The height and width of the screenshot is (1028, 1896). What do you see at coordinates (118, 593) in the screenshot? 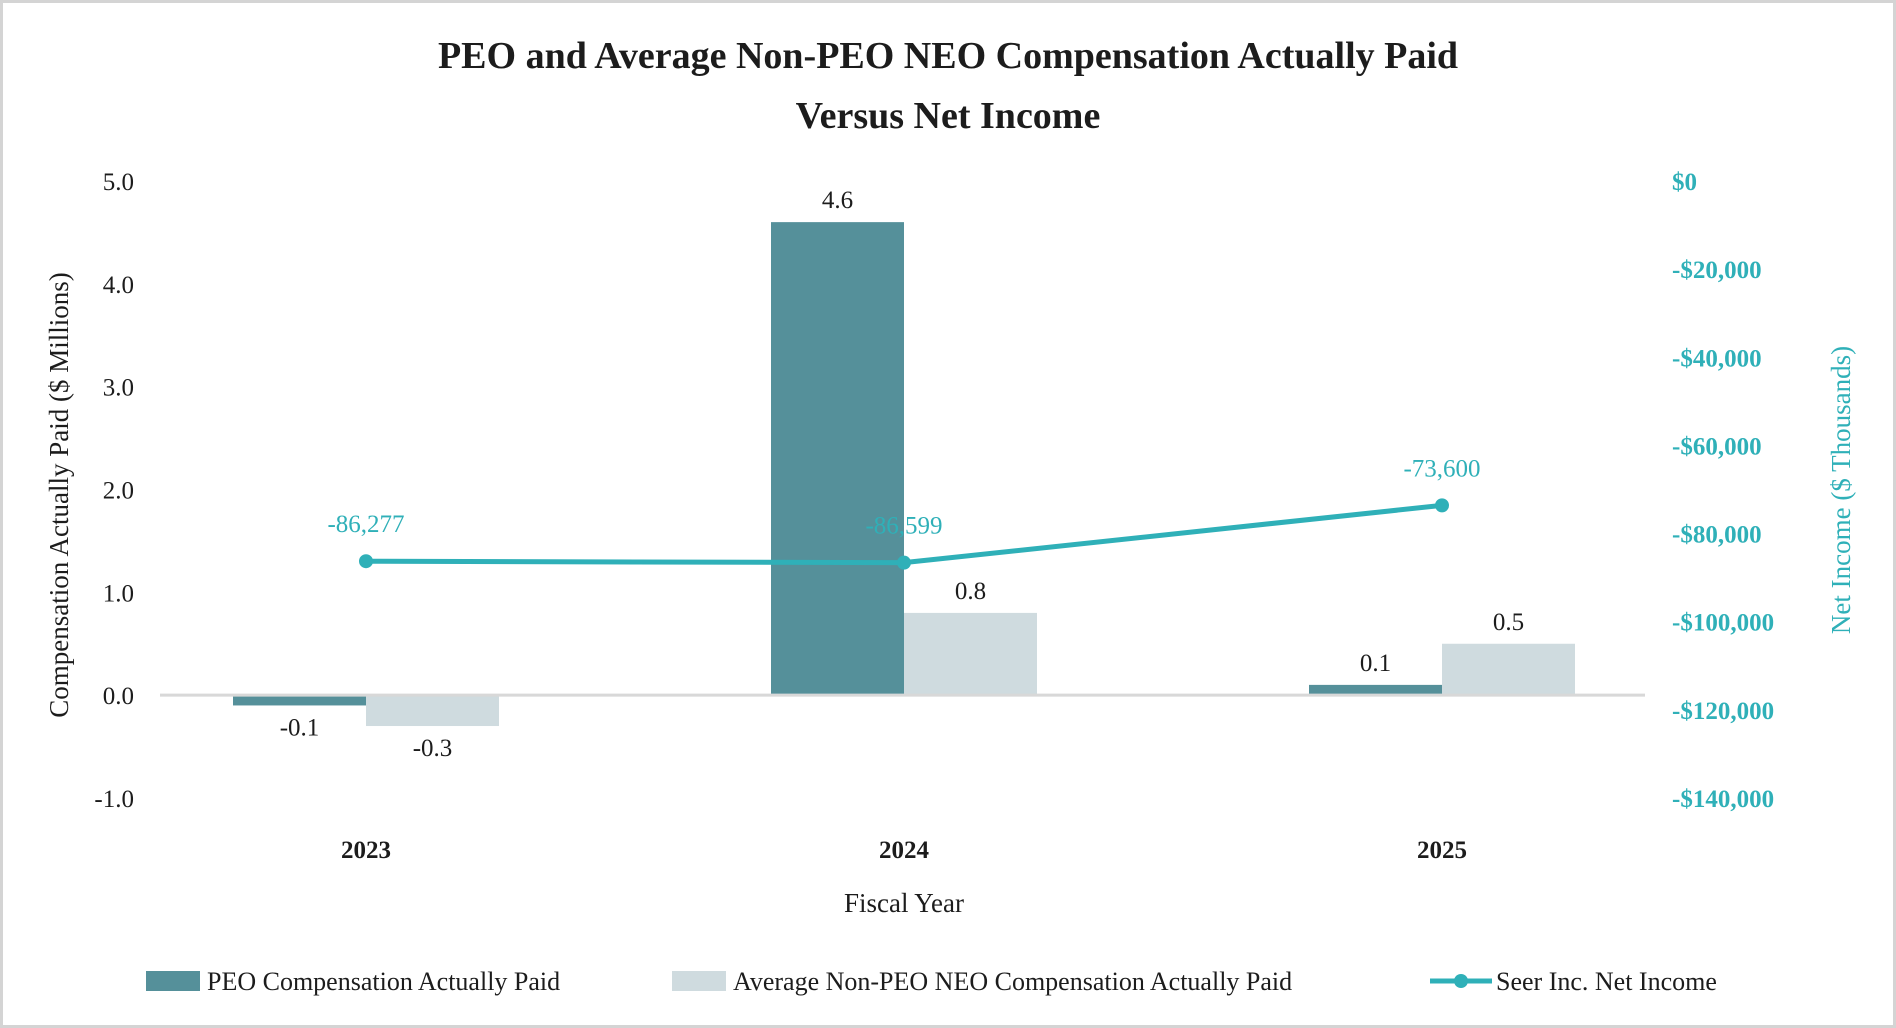
I see `y-tick-label-left: 1.0` at bounding box center [118, 593].